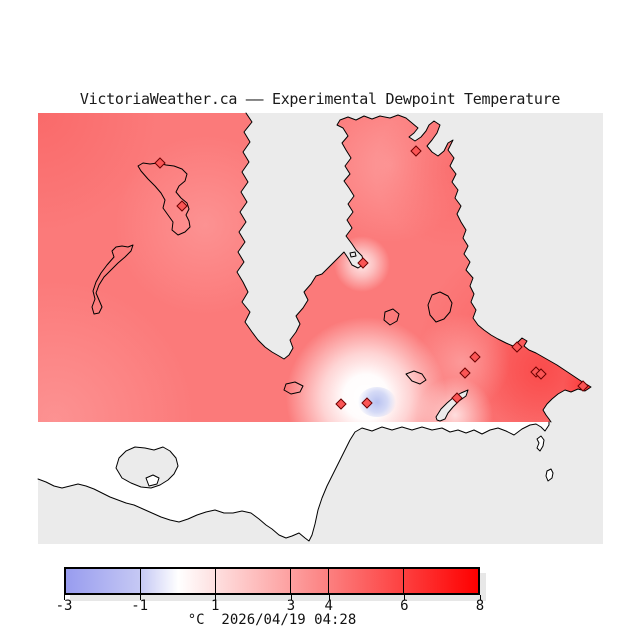 The width and height of the screenshot is (640, 640). Describe the element at coordinates (215, 606) in the screenshot. I see `colorbar-tick-label: 1` at that location.